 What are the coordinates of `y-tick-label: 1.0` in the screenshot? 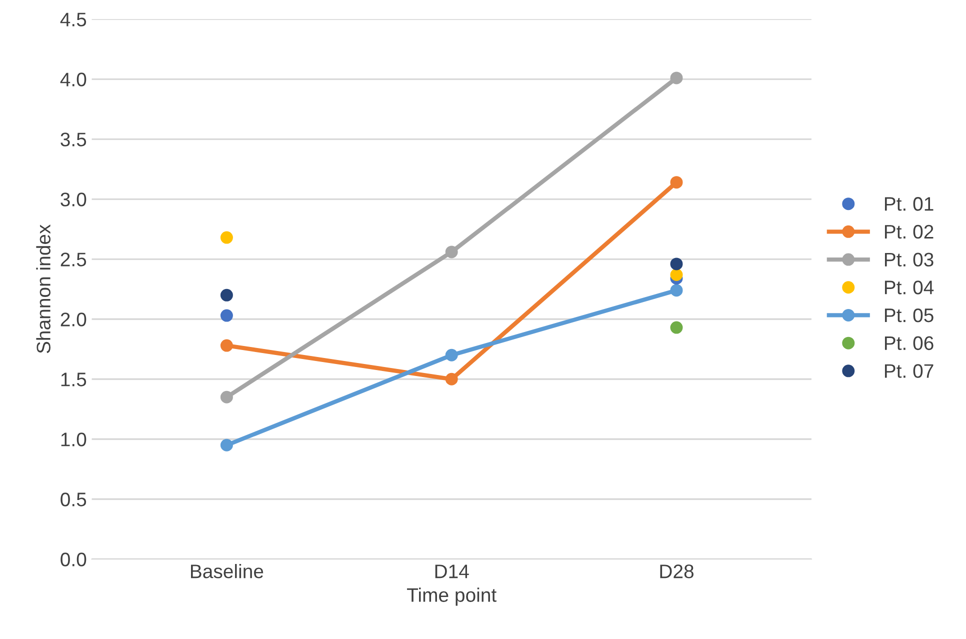 It's located at (73, 439).